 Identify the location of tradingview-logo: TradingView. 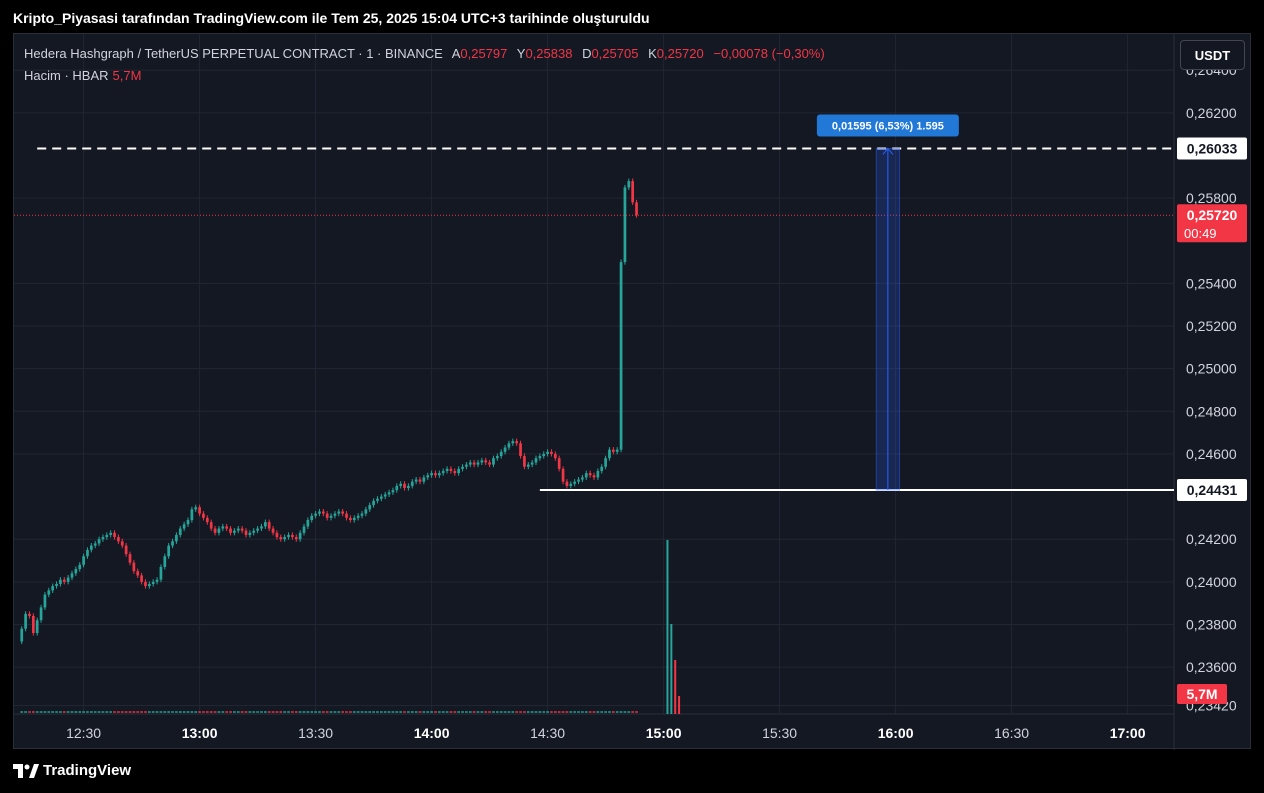
(72, 770).